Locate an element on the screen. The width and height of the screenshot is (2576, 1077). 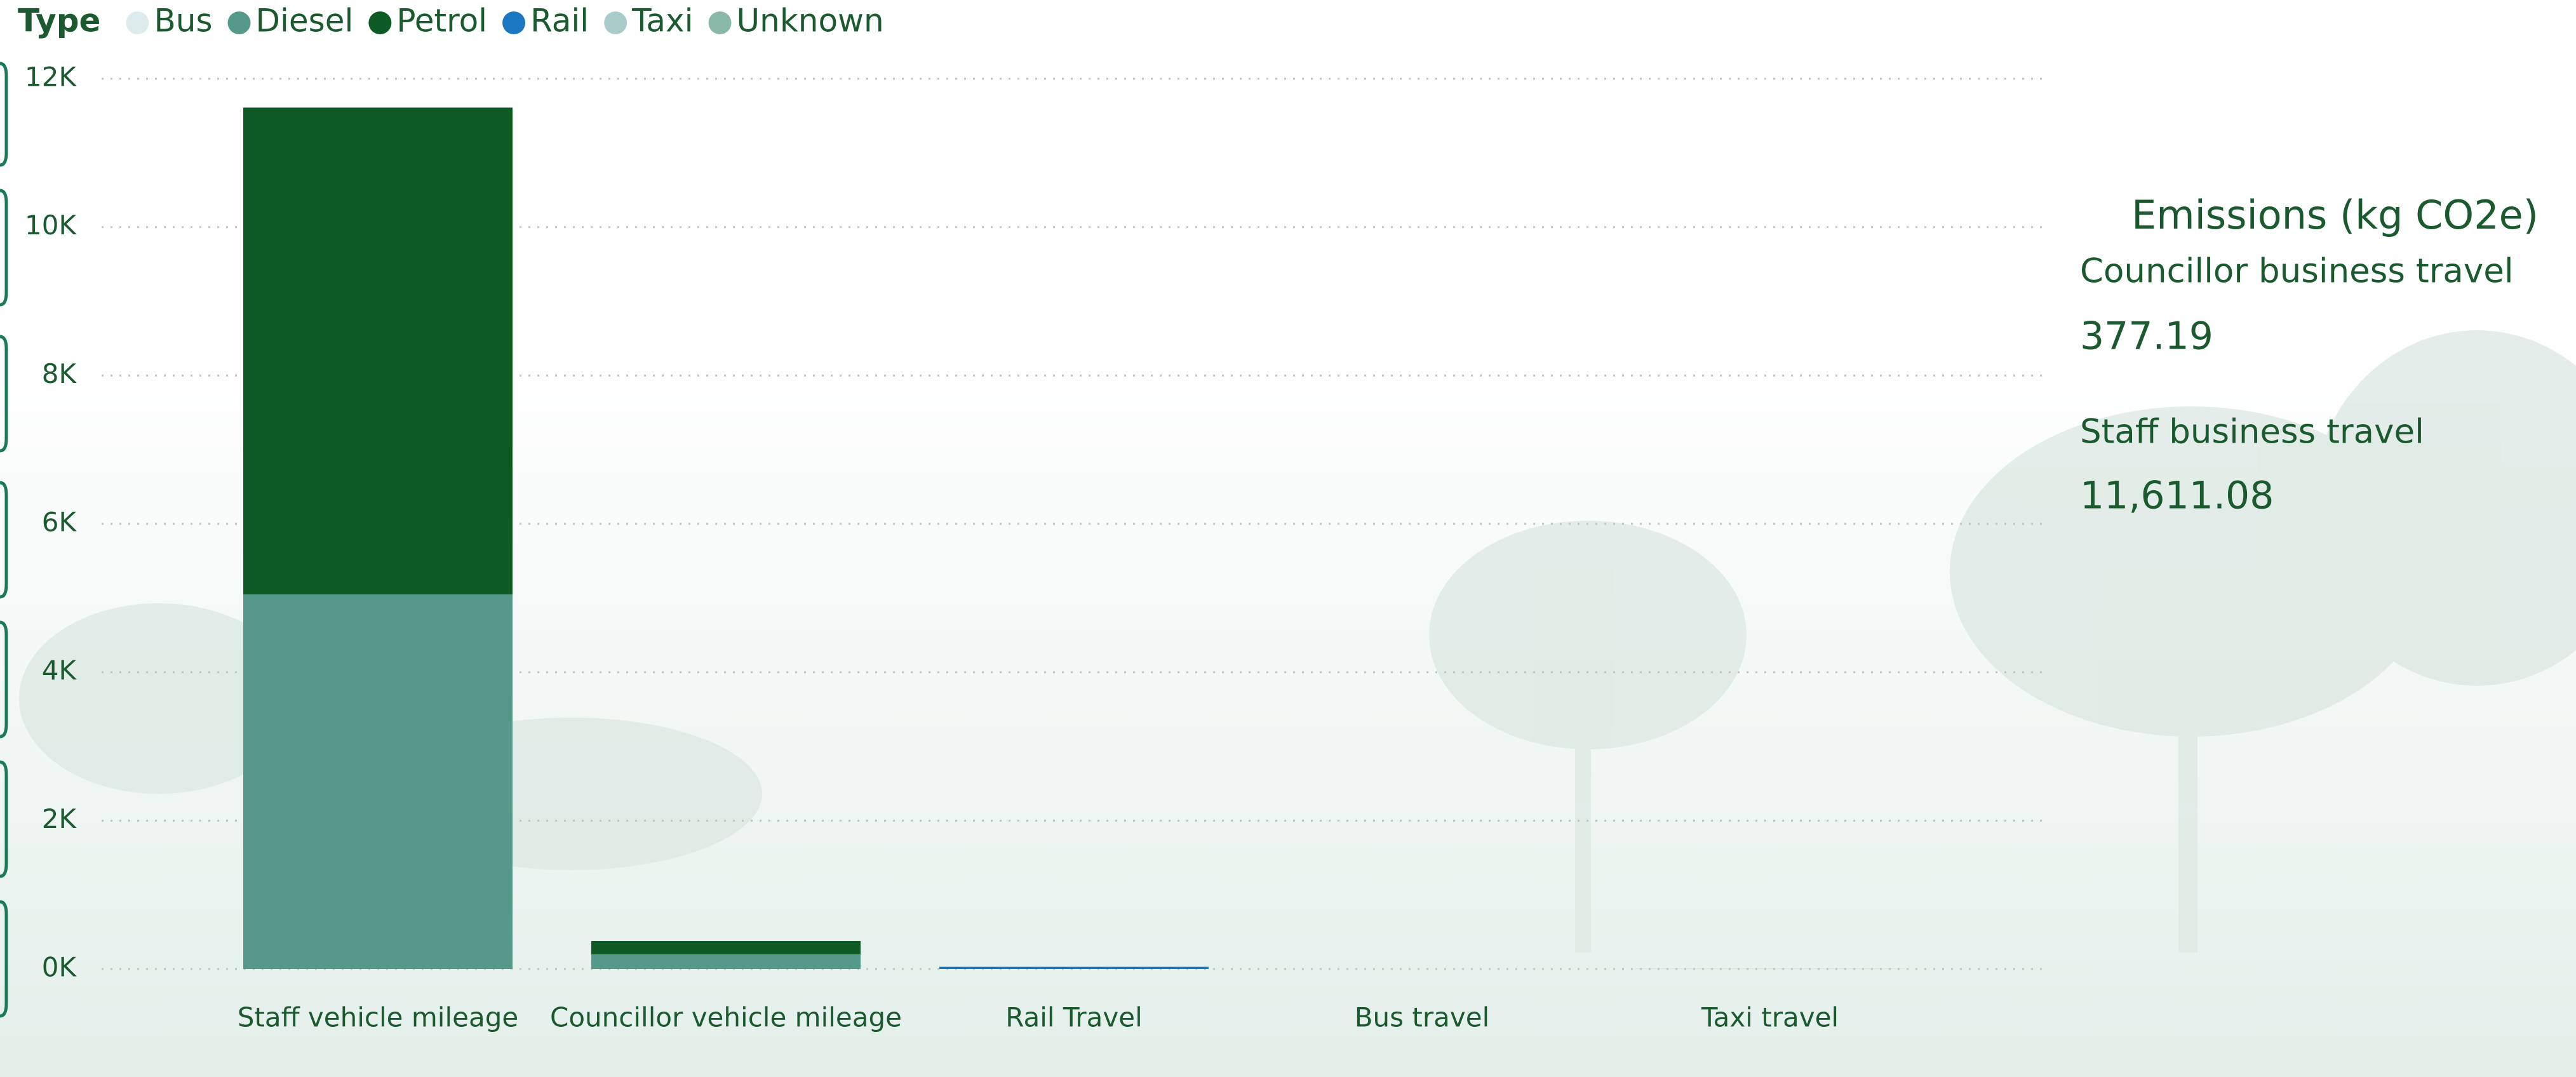
x-tick-label: Rail Travel is located at coordinates (1074, 1017).